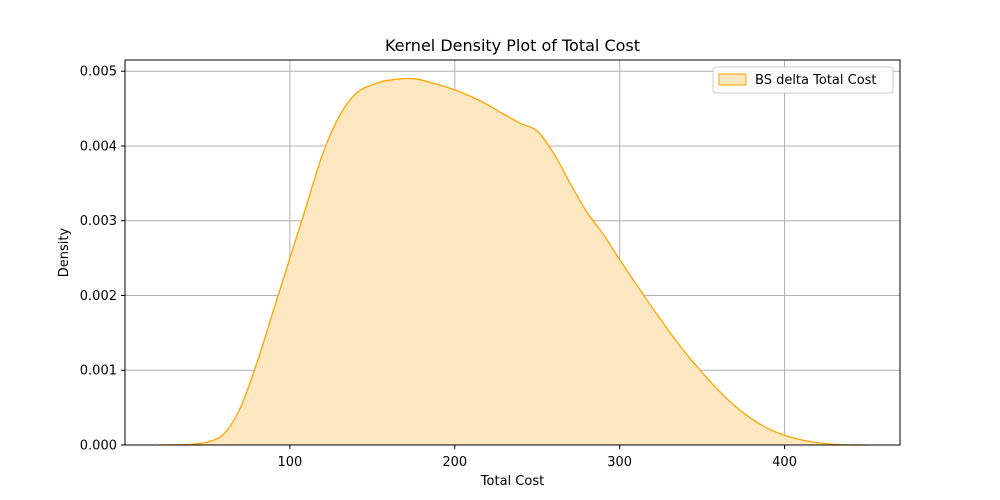 This screenshot has height=500, width=1000. I want to click on x-axis-label: Total Cost, so click(512, 481).